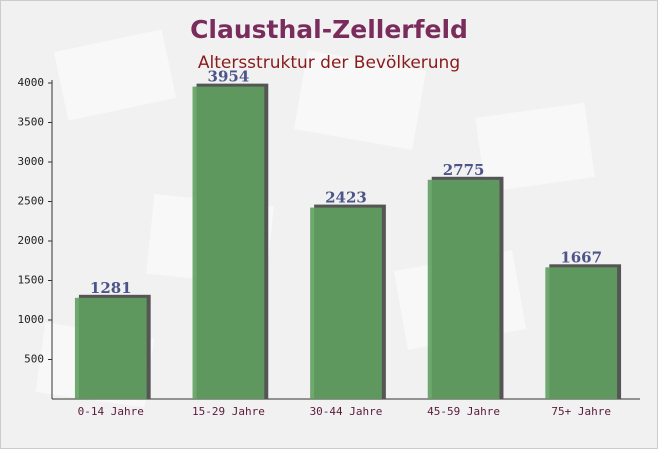 Image resolution: width=658 pixels, height=449 pixels. I want to click on y-tick-label: 3000, so click(31, 161).